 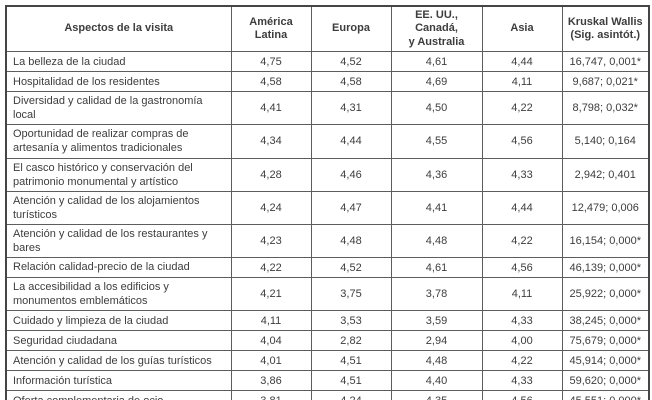 What do you see at coordinates (436, 108) in the screenshot?
I see `value-cell: 4,50` at bounding box center [436, 108].